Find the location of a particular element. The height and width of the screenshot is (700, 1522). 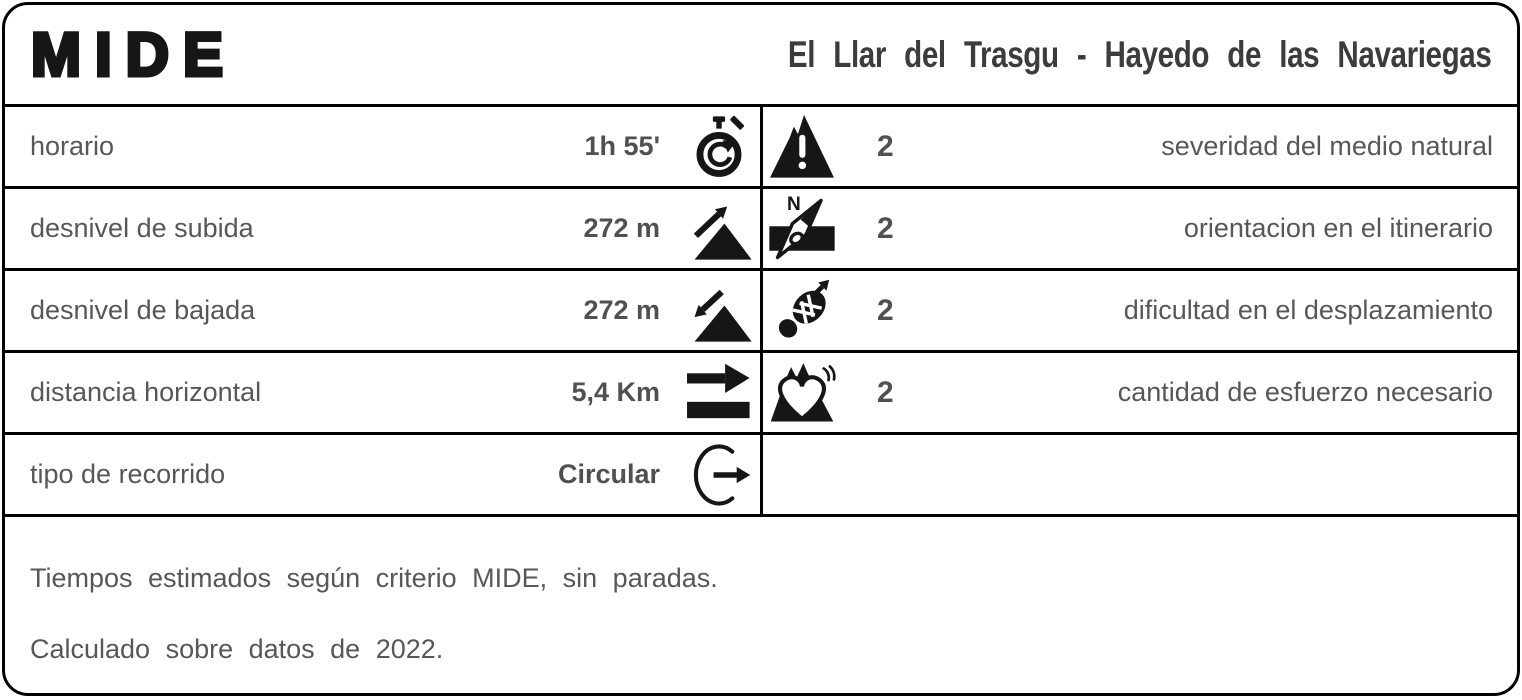

boot-sole-icon is located at coordinates (802, 311).